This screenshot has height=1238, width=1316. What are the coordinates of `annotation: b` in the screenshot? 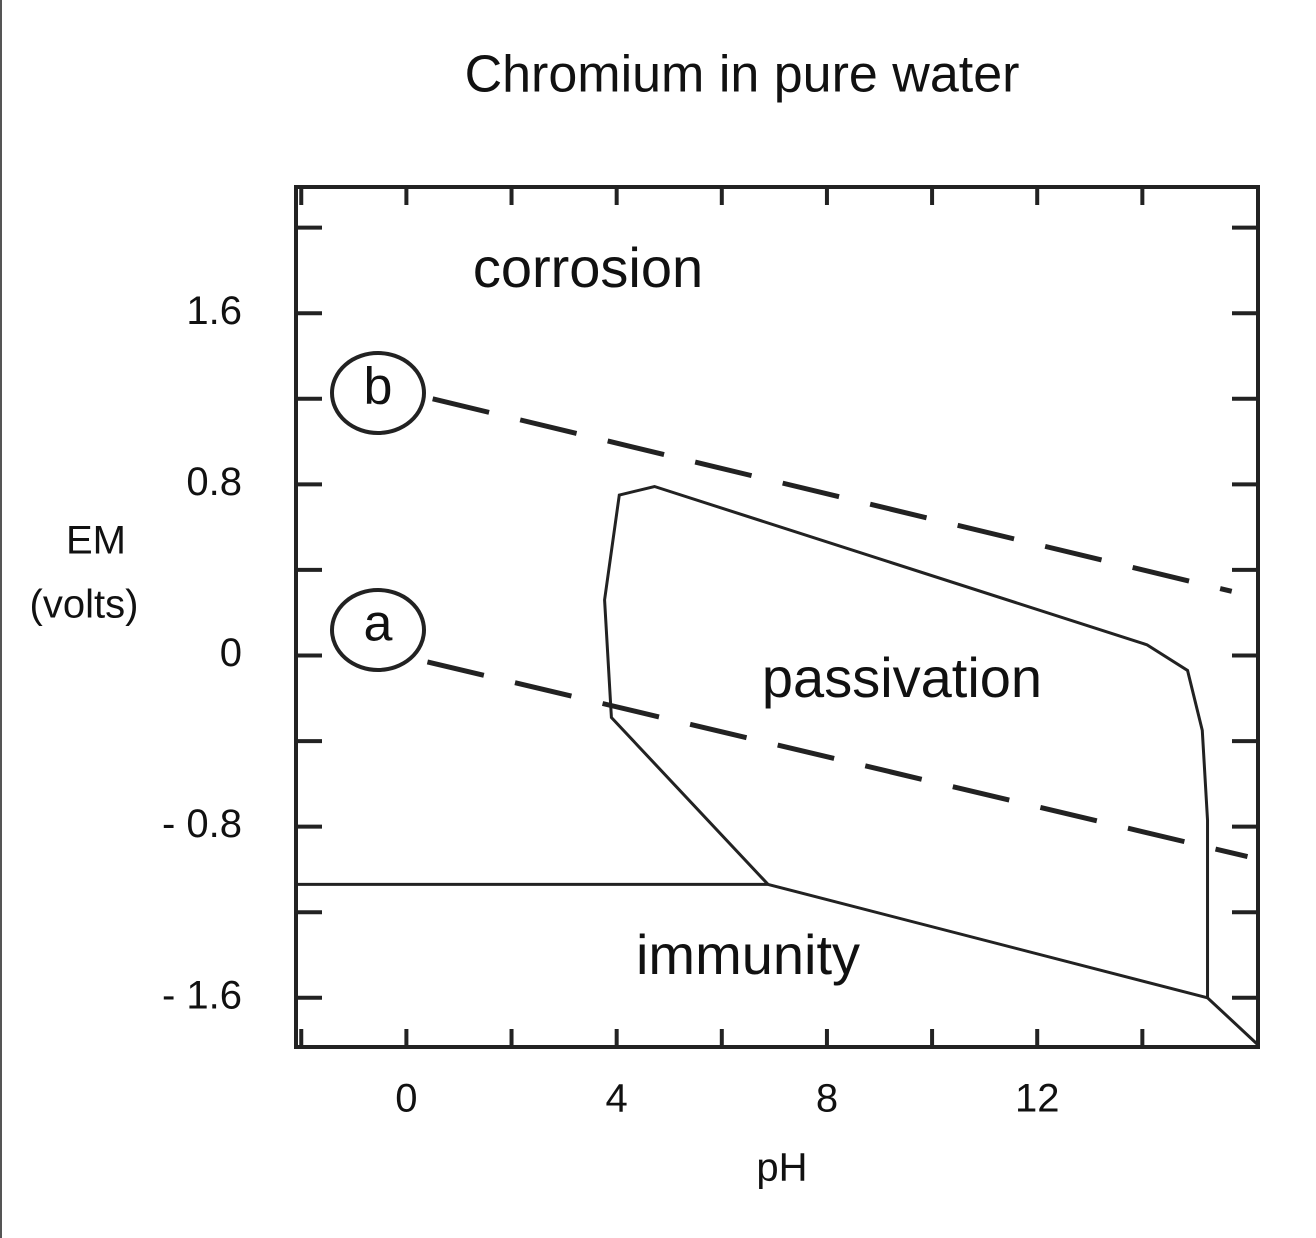 It's located at (378, 387).